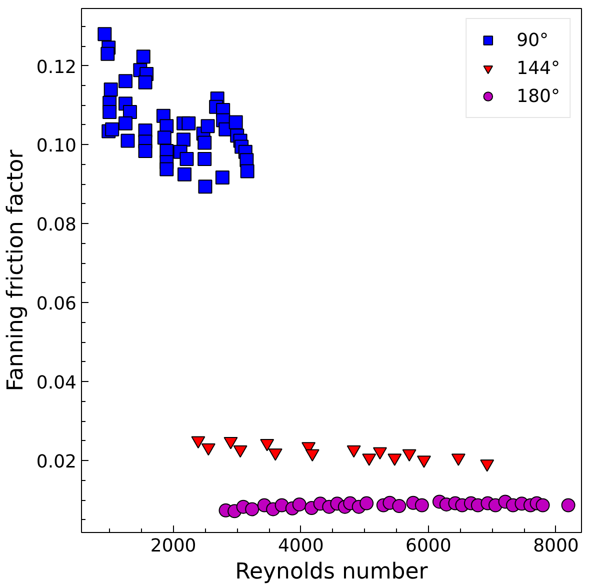 This screenshot has width=589, height=587. I want to click on x-tick-label: 8000, so click(556, 546).